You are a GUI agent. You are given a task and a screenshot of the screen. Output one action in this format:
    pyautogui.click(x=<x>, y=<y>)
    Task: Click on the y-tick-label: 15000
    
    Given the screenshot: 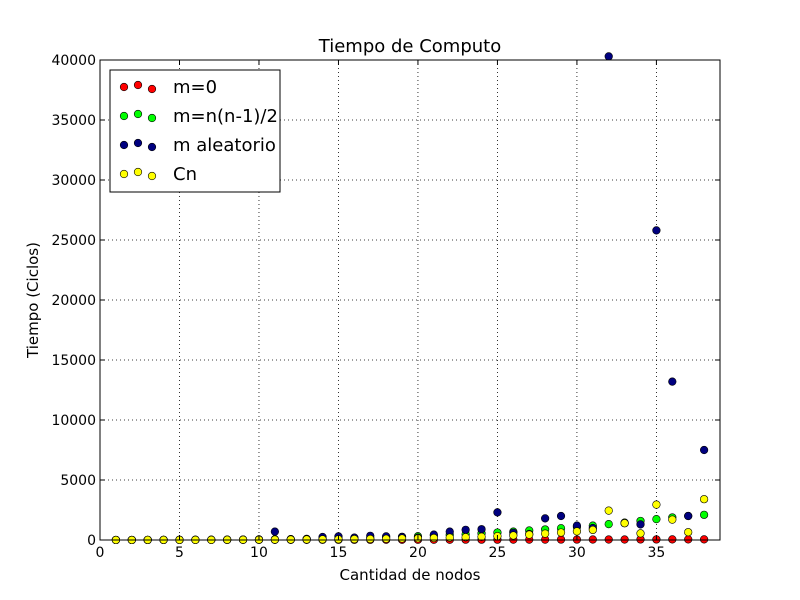 What is the action you would take?
    pyautogui.click(x=73, y=361)
    